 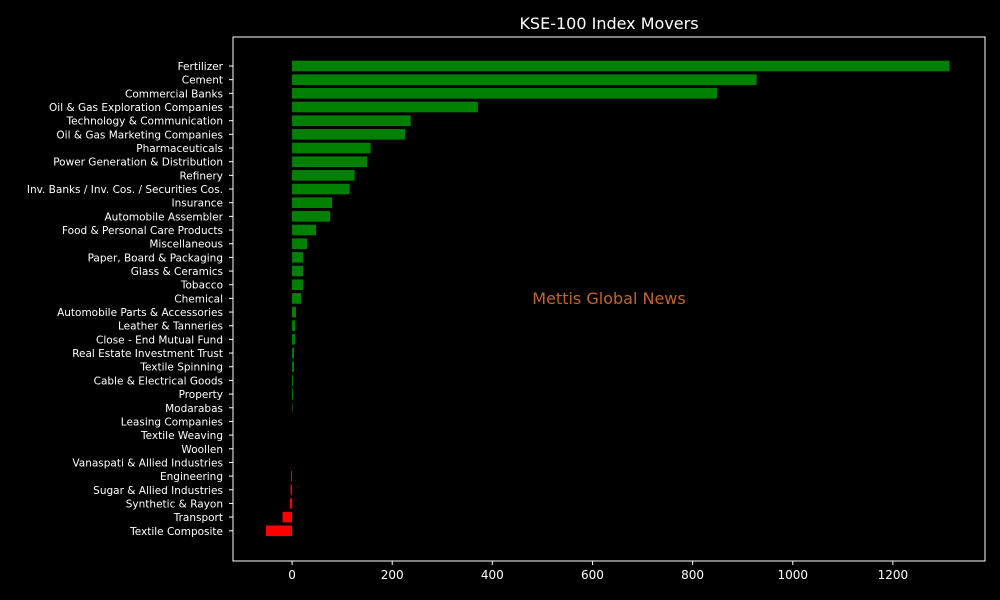 What do you see at coordinates (608, 23) in the screenshot?
I see `chart-title: KSE-100 Index Movers` at bounding box center [608, 23].